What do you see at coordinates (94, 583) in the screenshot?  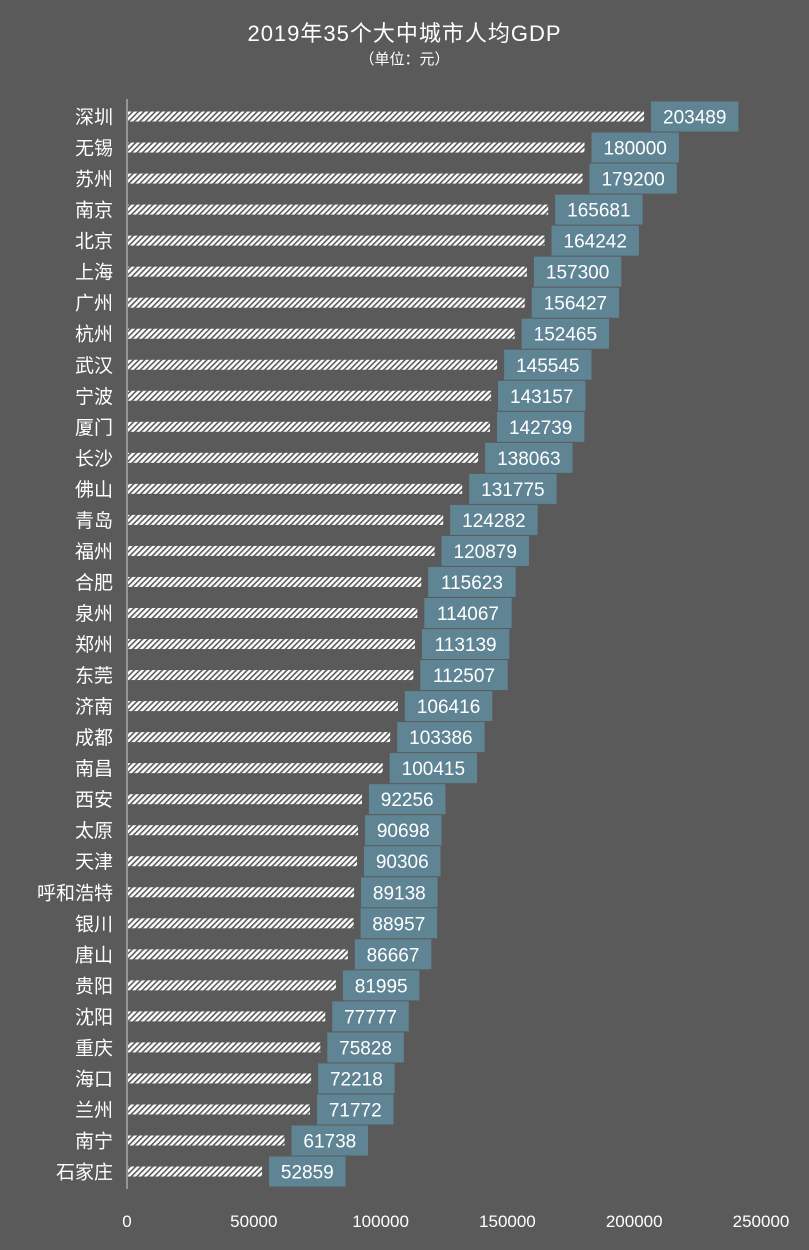 I see `category-label: 合肥` at bounding box center [94, 583].